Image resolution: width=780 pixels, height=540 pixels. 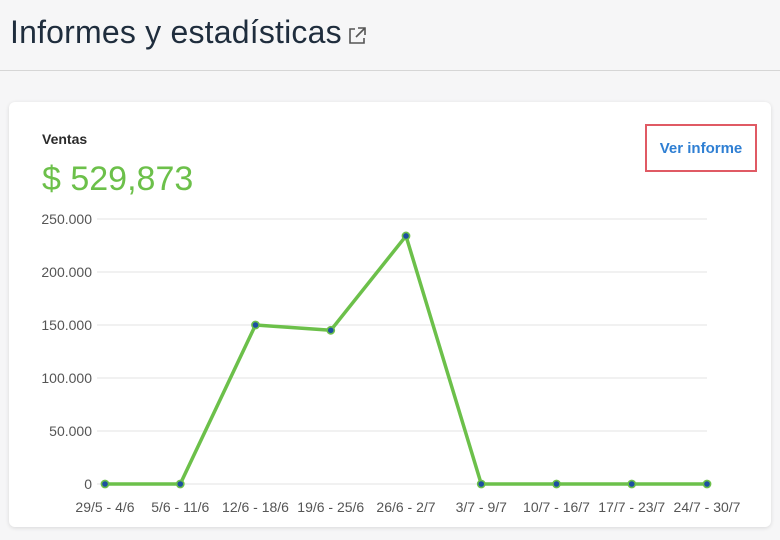 What do you see at coordinates (180, 507) in the screenshot?
I see `x-tick-label: 5/6 - 11/6` at bounding box center [180, 507].